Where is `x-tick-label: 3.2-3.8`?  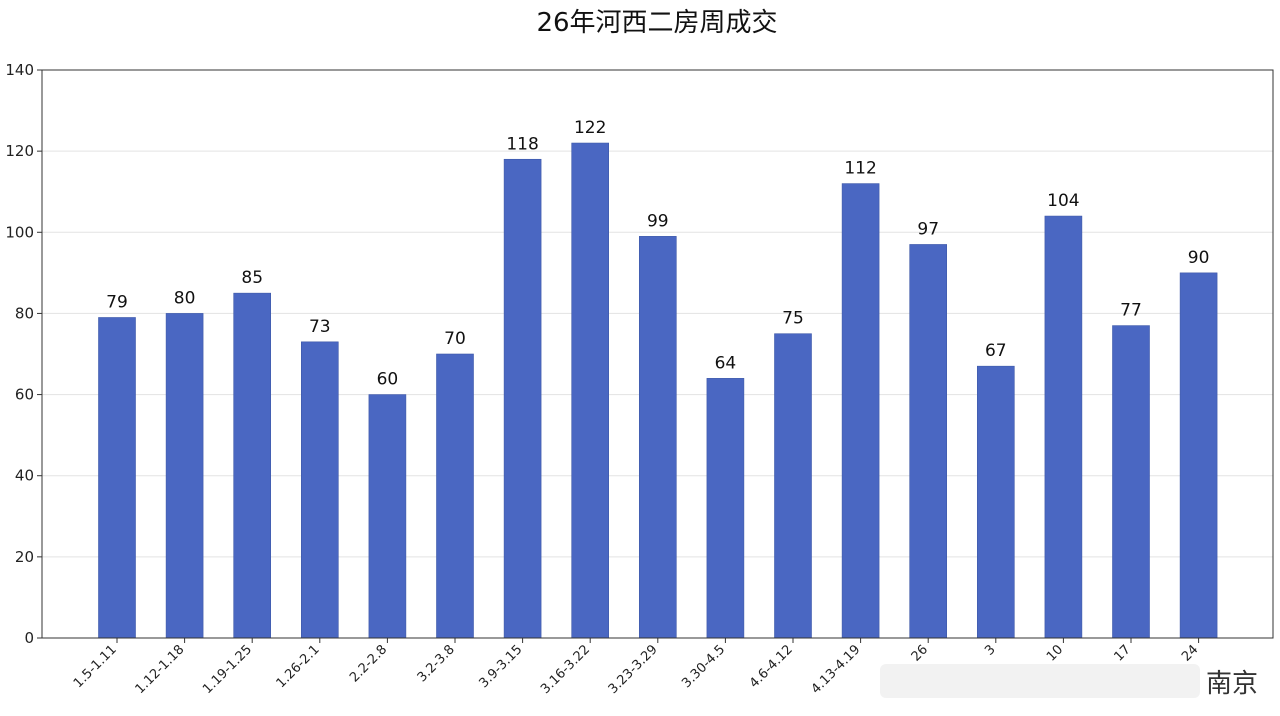
x-tick-label: 3.2-3.8 is located at coordinates (436, 663).